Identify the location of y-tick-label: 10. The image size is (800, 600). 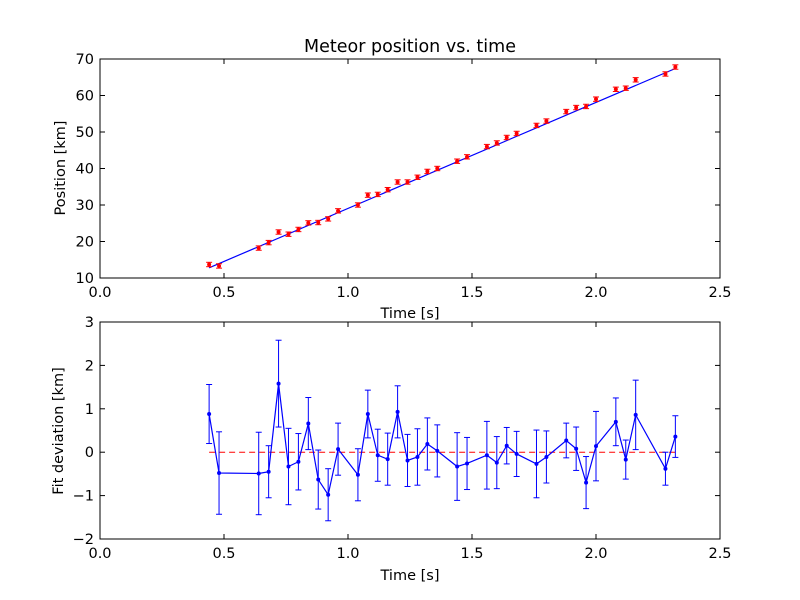
(85, 279).